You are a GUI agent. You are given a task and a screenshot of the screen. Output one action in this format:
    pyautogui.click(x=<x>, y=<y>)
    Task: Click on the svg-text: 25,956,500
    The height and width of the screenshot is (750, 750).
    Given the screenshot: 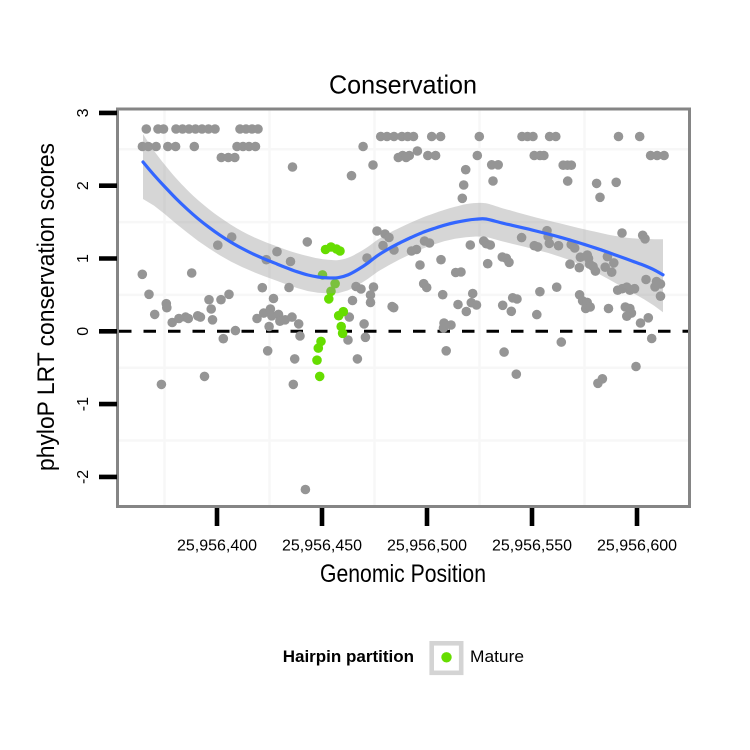 What is the action you would take?
    pyautogui.click(x=427, y=545)
    